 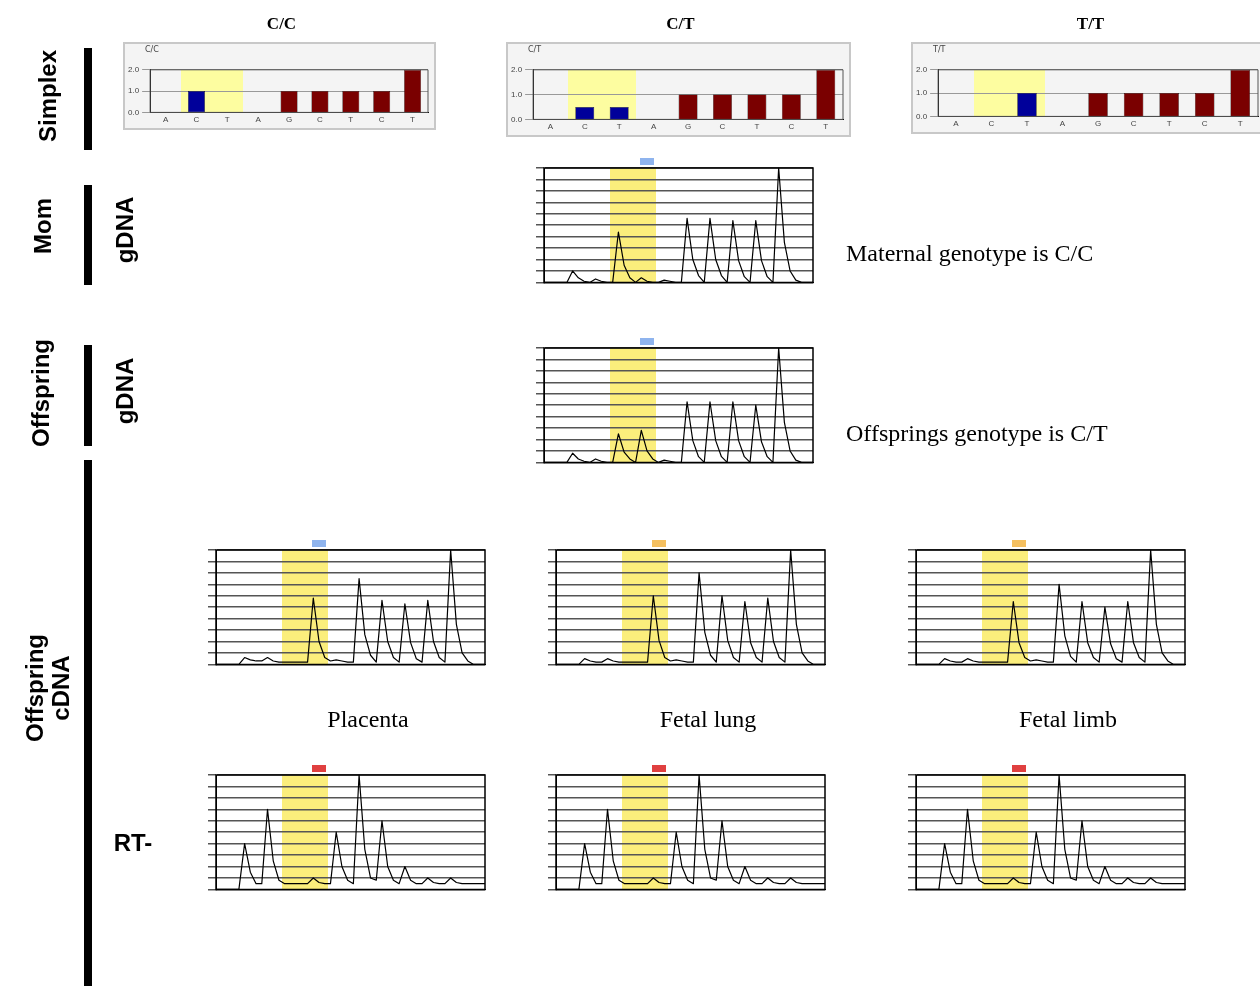 I want to click on x-axis-title: Fetal limb, so click(x=1068, y=719).